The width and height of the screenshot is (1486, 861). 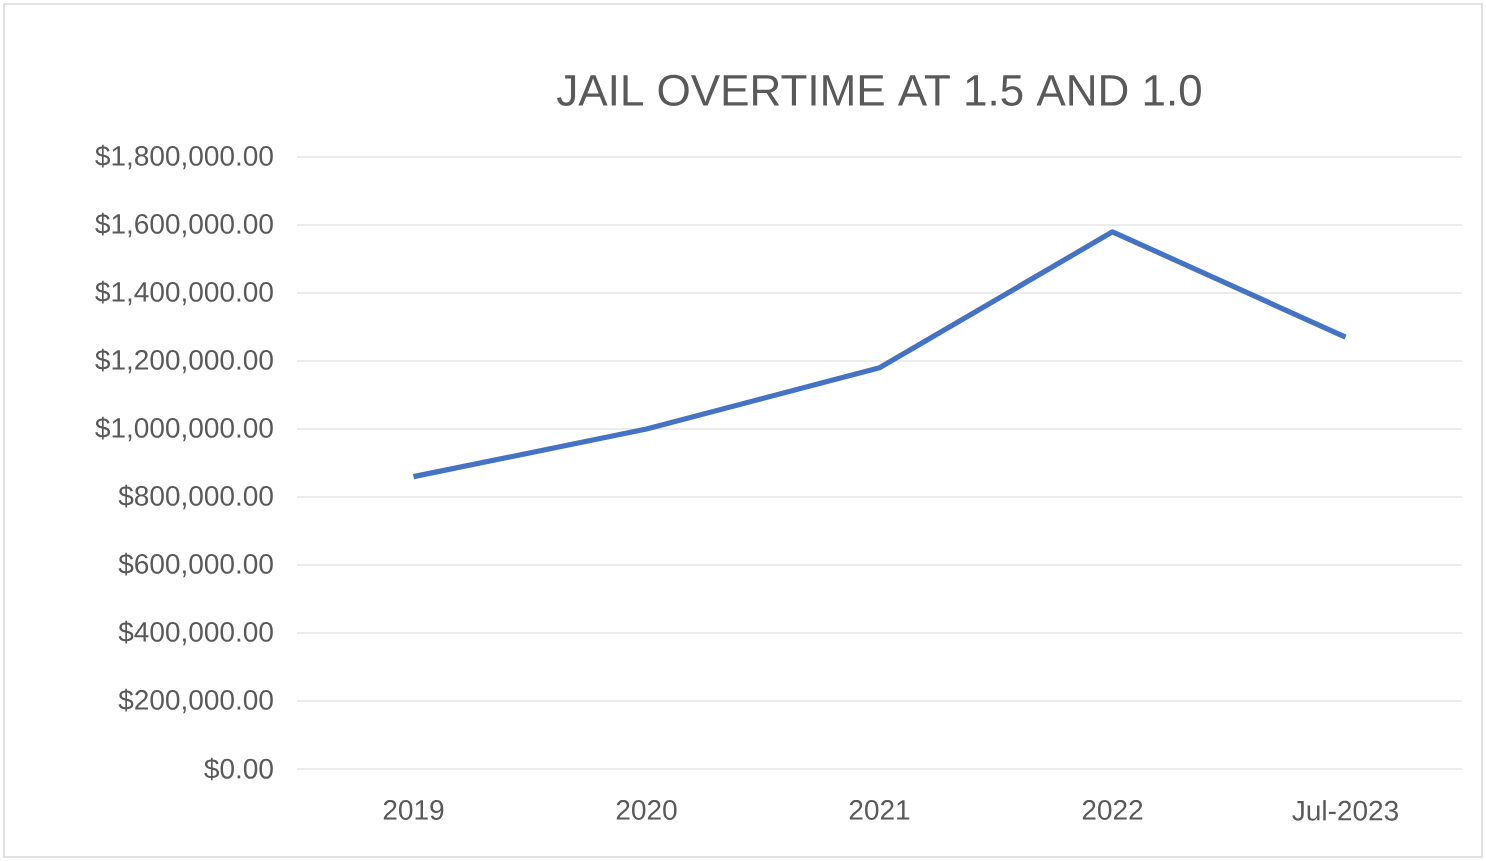 I want to click on x-tick-label: 2020, so click(x=646, y=810).